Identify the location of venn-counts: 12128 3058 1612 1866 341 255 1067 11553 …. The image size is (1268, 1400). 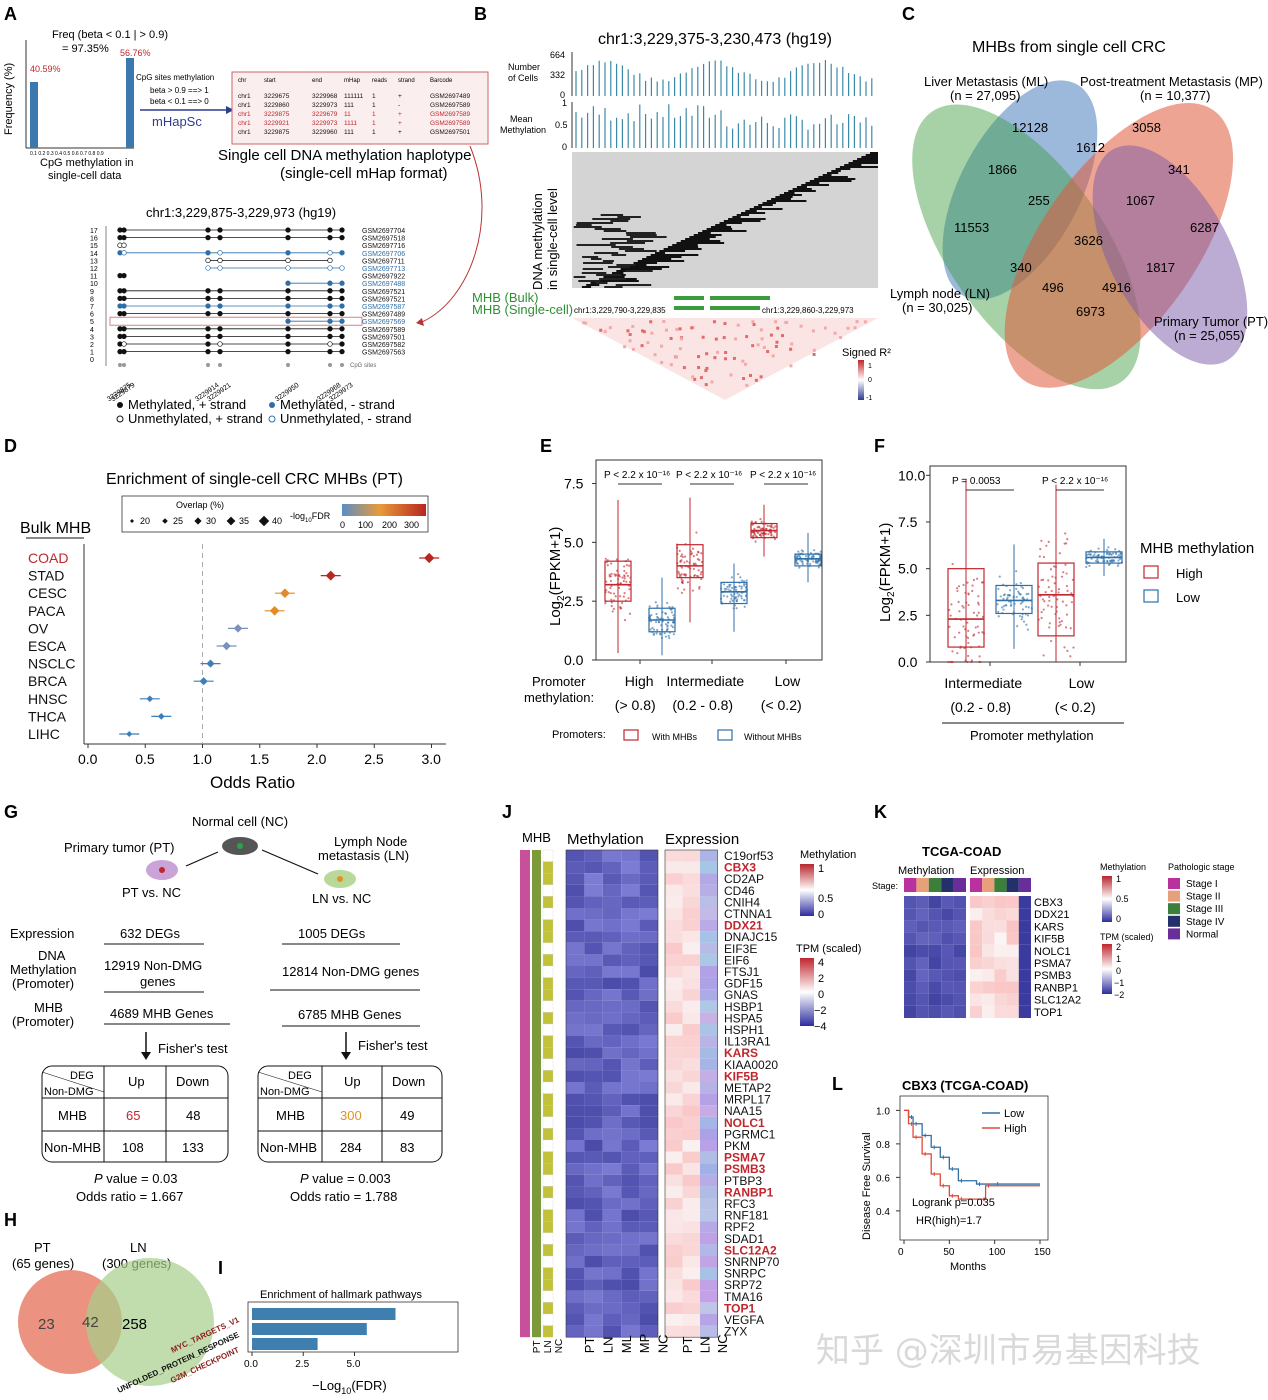
(1086, 219).